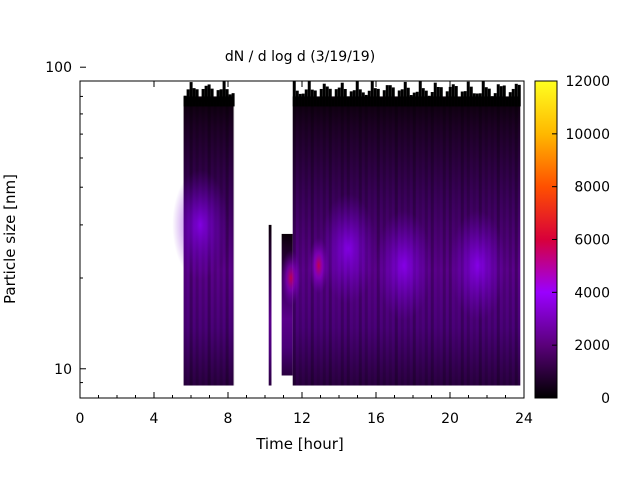 Image resolution: width=640 pixels, height=480 pixels. What do you see at coordinates (58, 68) in the screenshot?
I see `y-tick-label: 100` at bounding box center [58, 68].